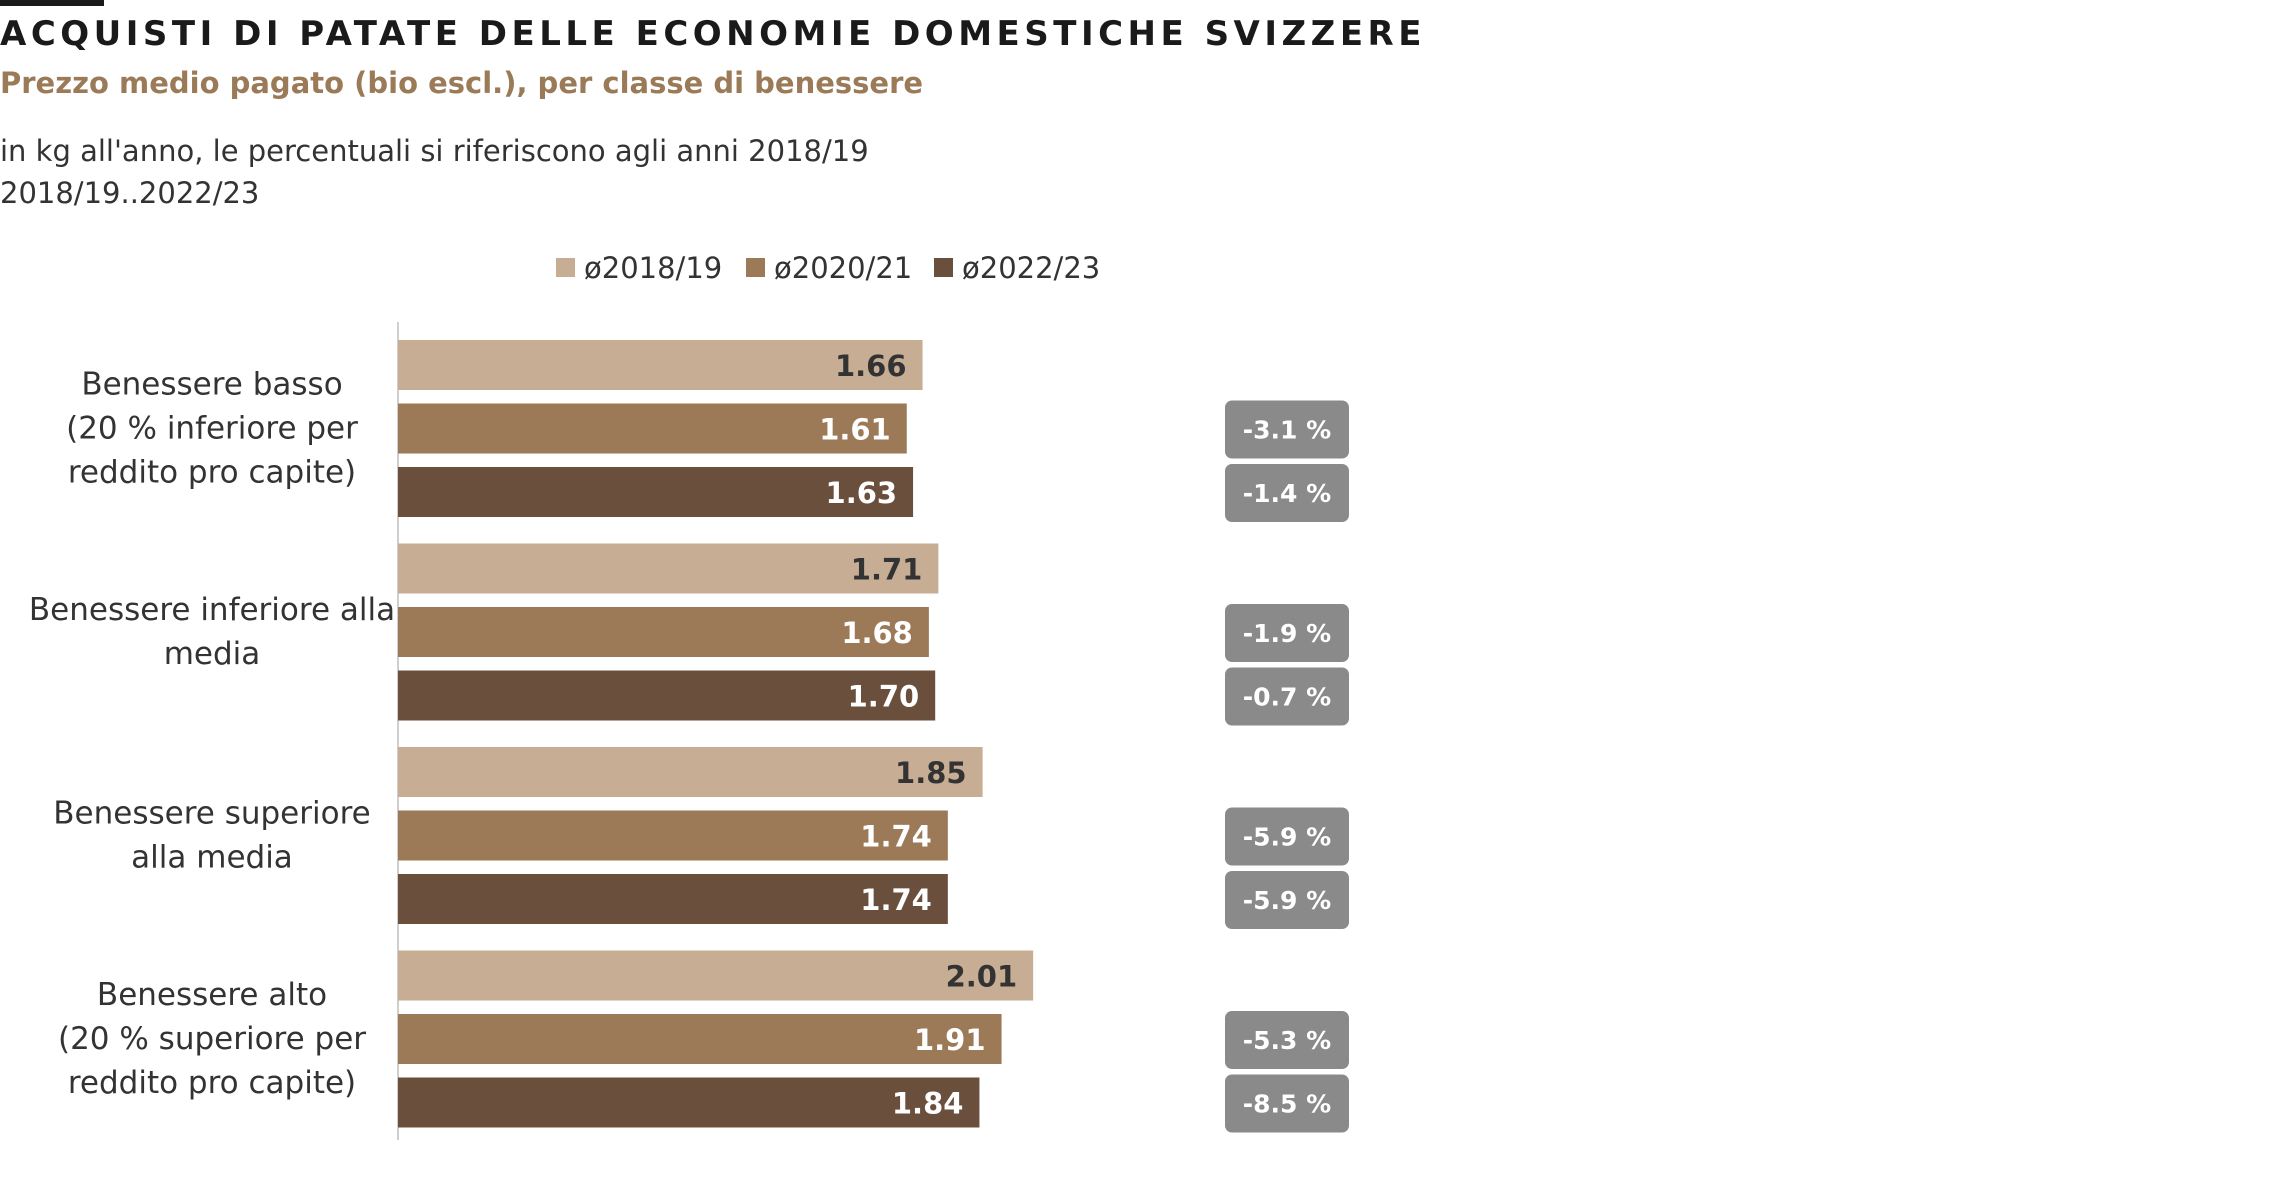  What do you see at coordinates (211, 814) in the screenshot?
I see `category-label-line: Benessere superiore` at bounding box center [211, 814].